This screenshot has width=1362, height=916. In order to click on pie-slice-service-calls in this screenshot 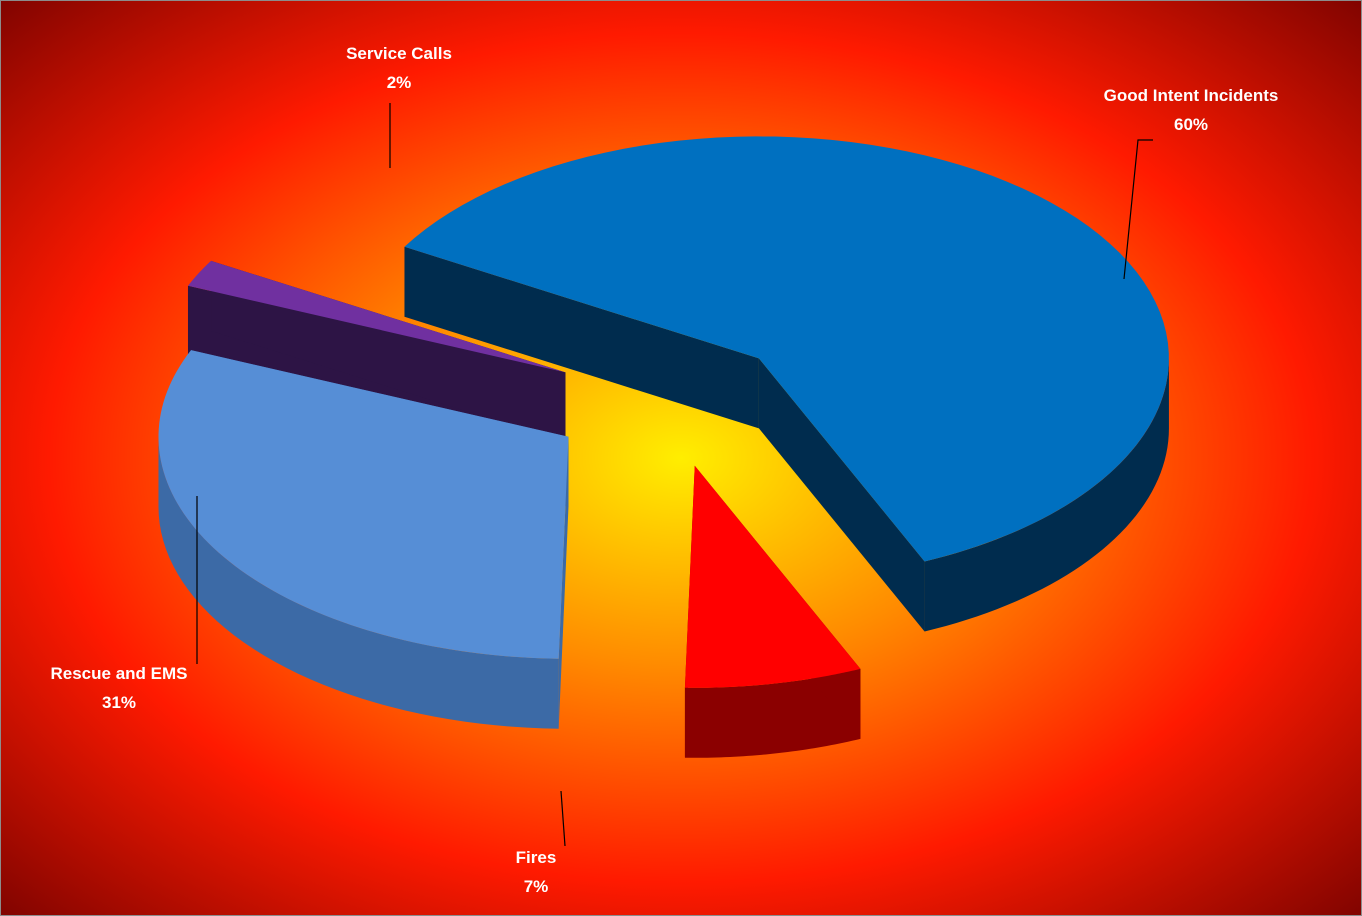, I will do `click(376, 351)`.